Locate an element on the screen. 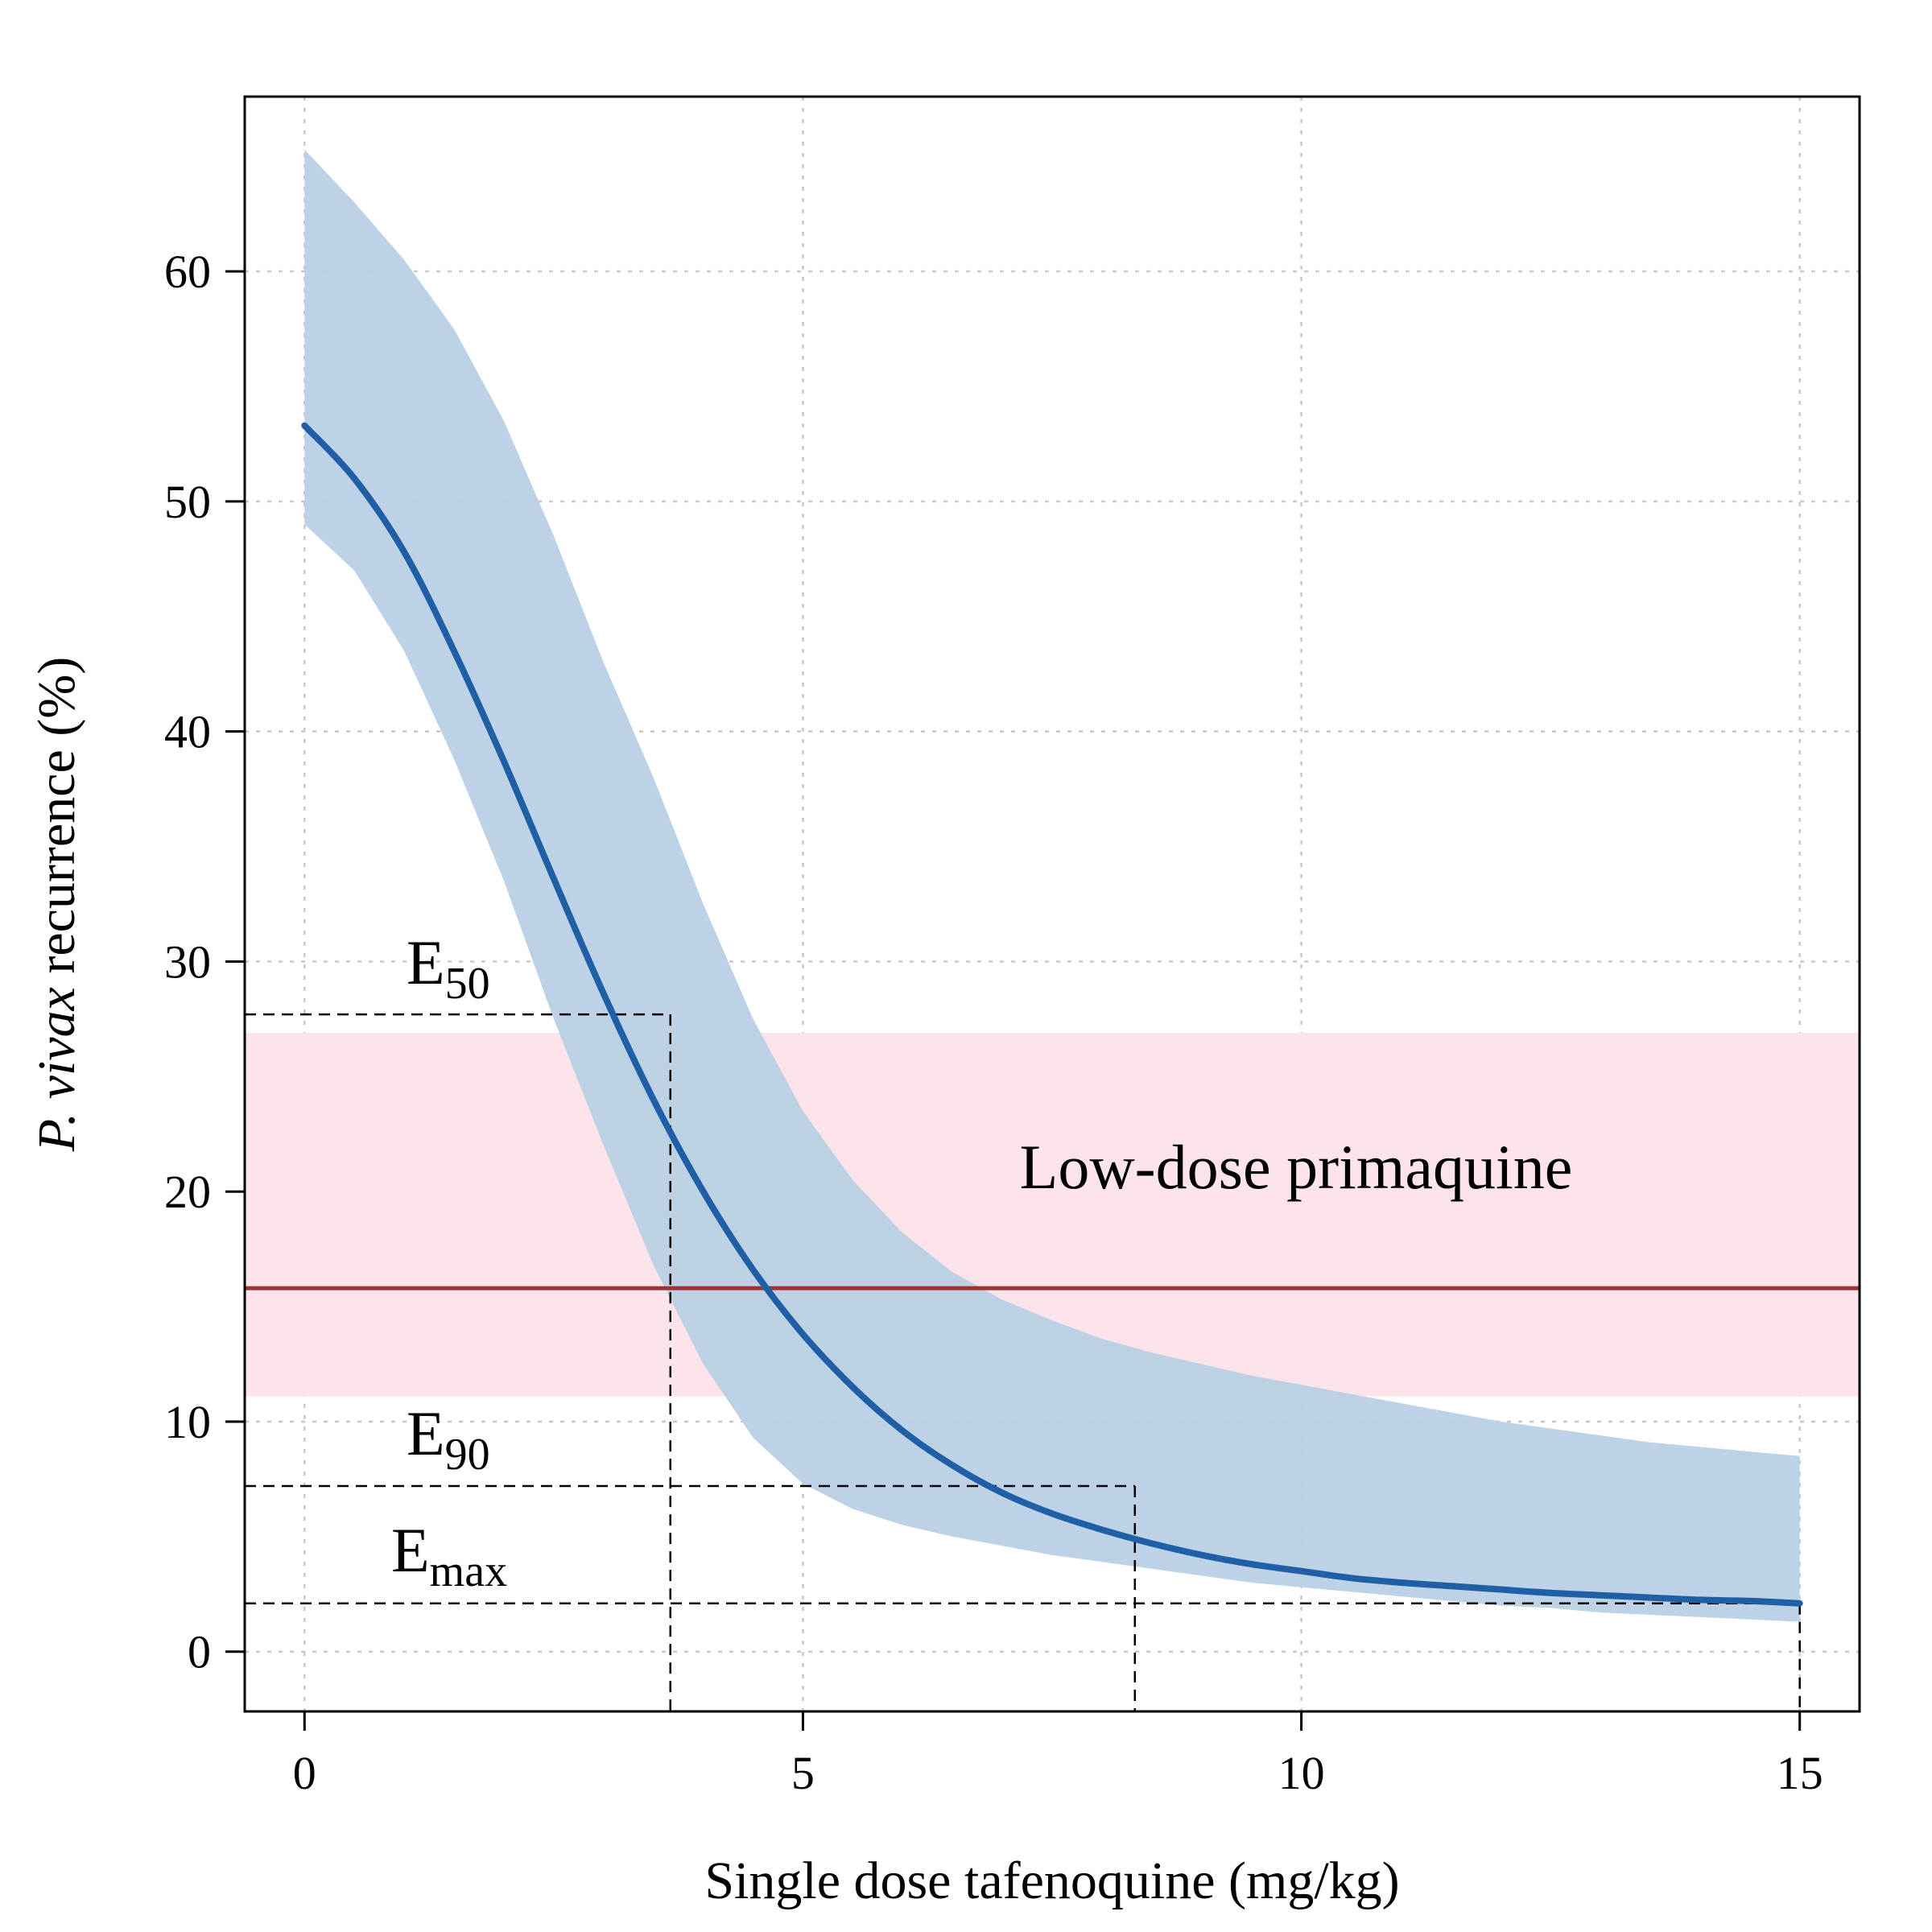  threshold-label: Emax is located at coordinates (449, 1555).